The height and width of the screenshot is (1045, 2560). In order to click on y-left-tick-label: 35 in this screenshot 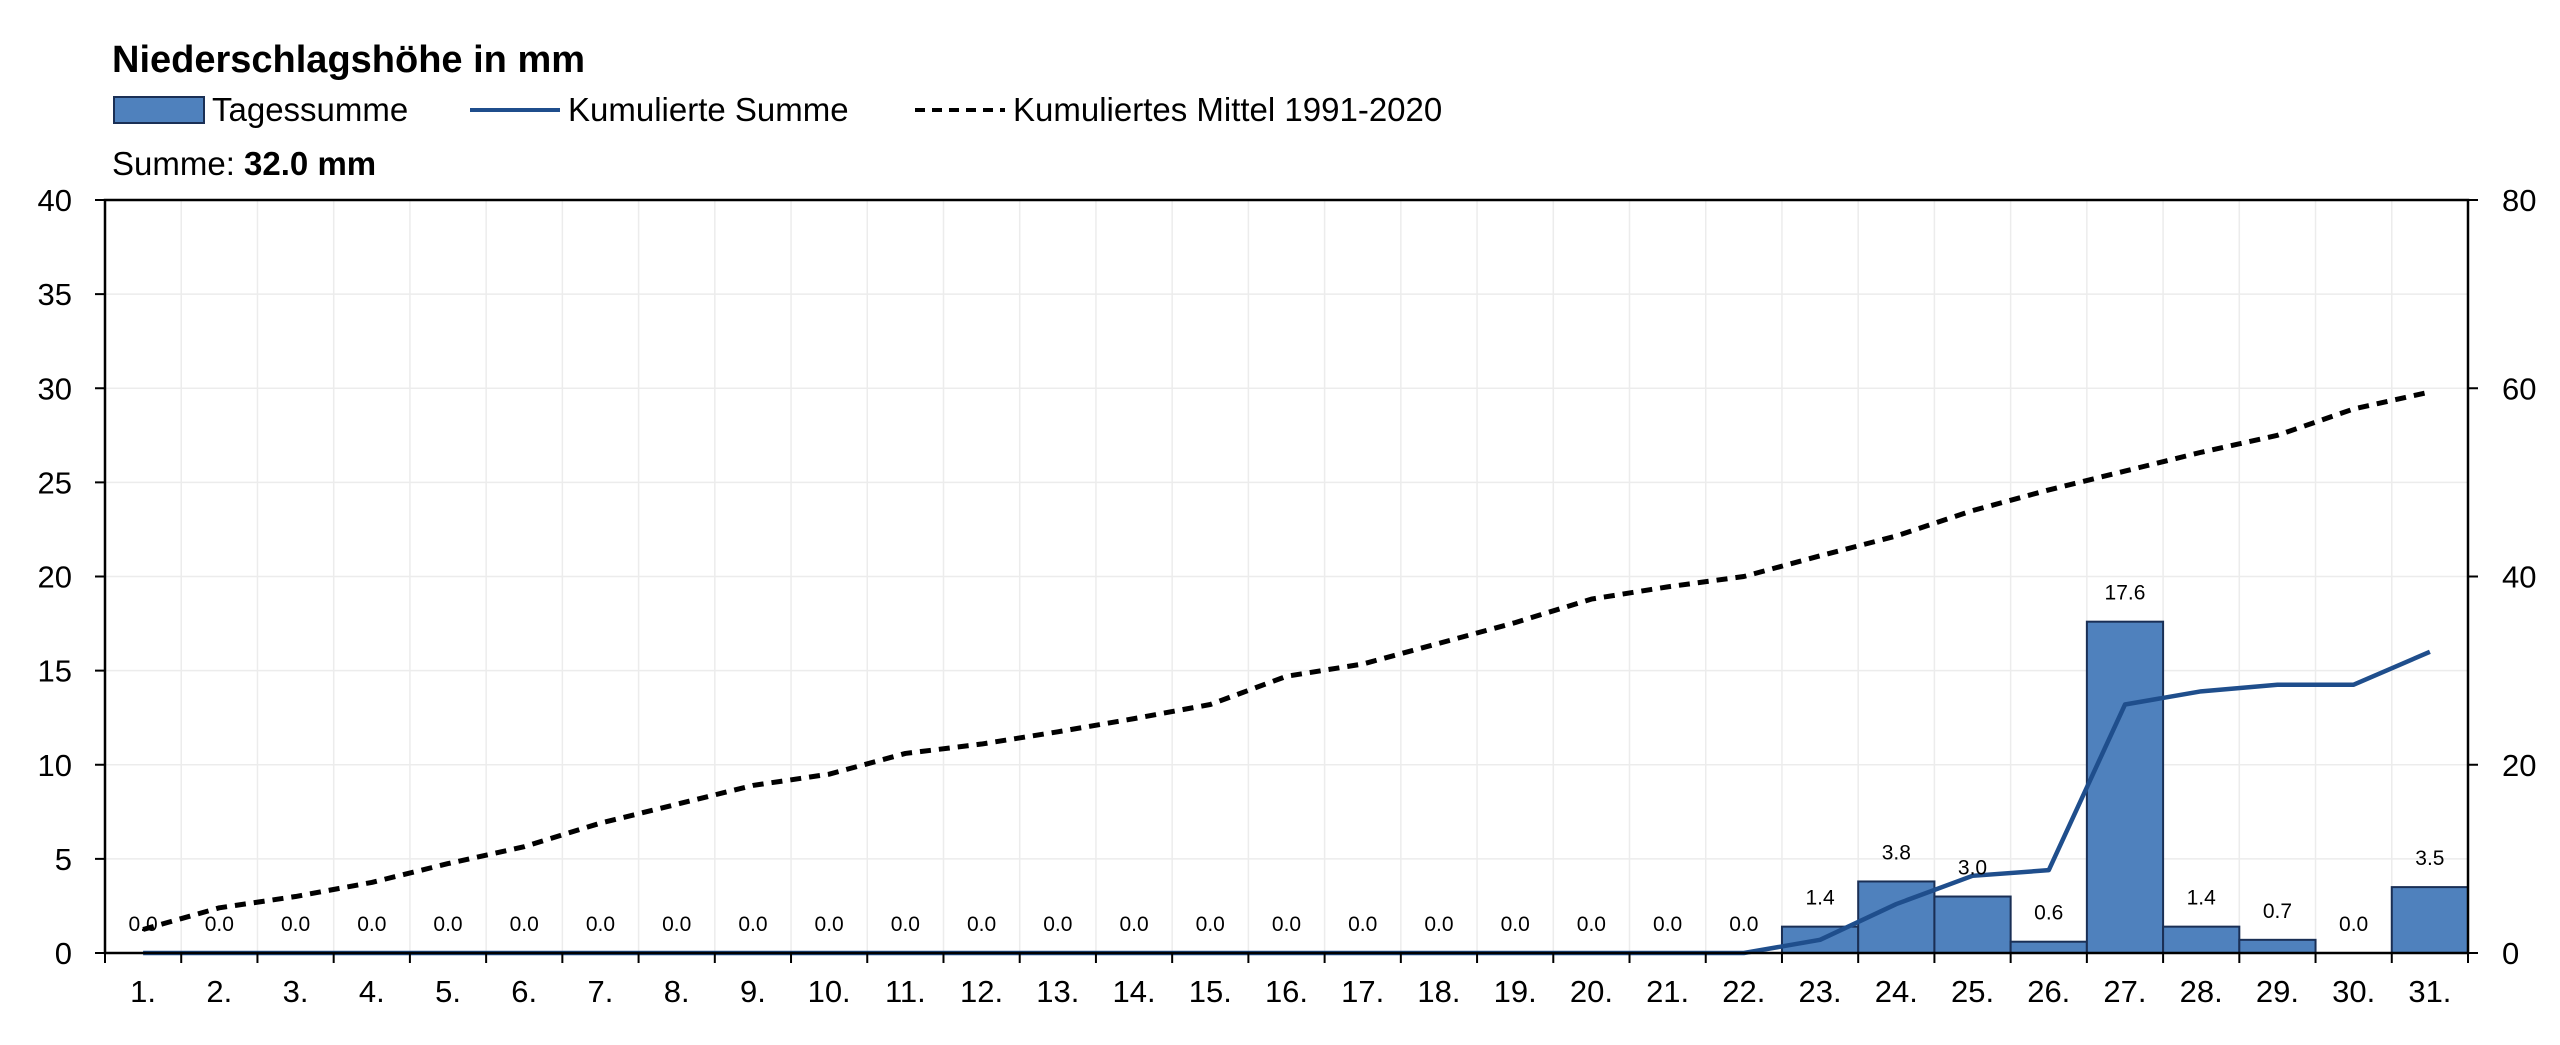, I will do `click(55, 294)`.